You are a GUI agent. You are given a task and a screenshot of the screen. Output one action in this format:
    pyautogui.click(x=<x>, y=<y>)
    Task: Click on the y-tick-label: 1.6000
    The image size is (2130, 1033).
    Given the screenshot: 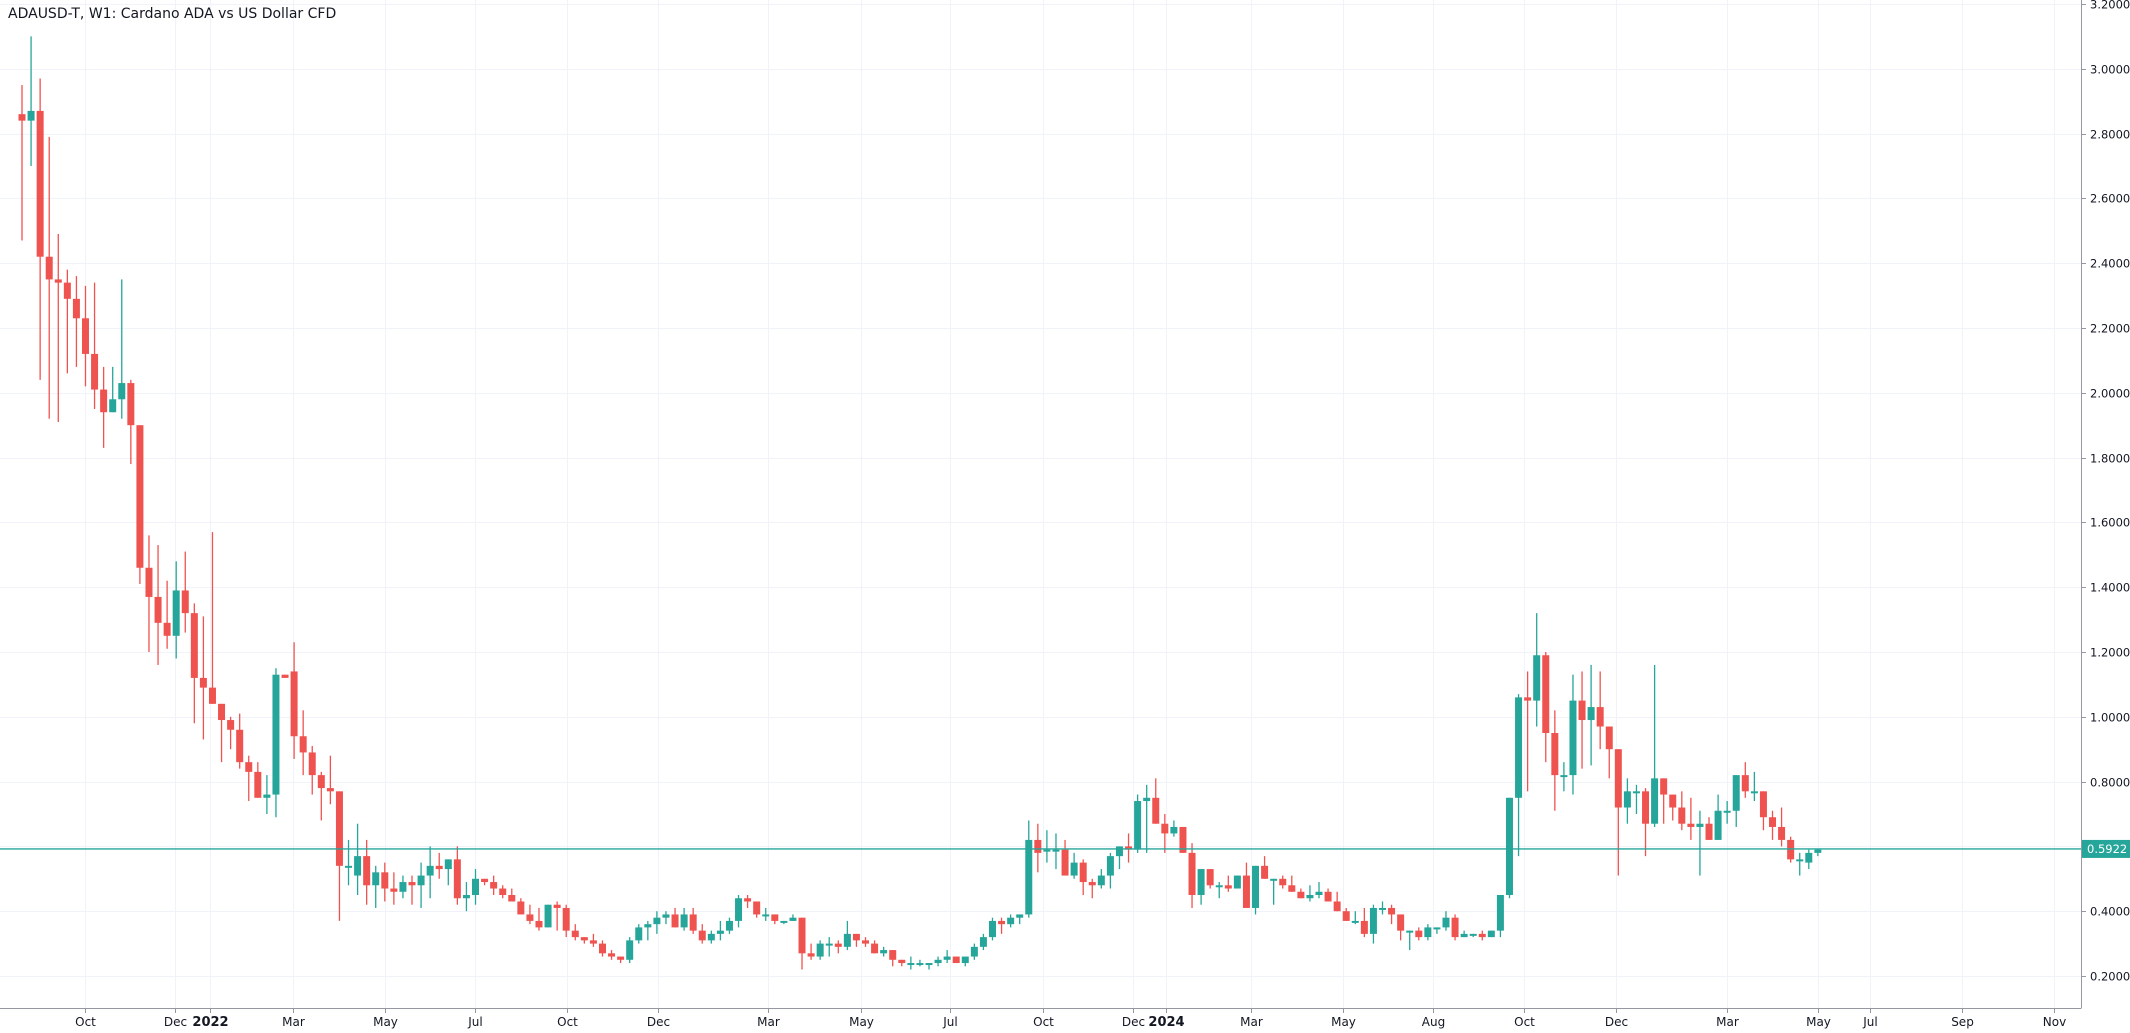 What is the action you would take?
    pyautogui.click(x=2110, y=523)
    